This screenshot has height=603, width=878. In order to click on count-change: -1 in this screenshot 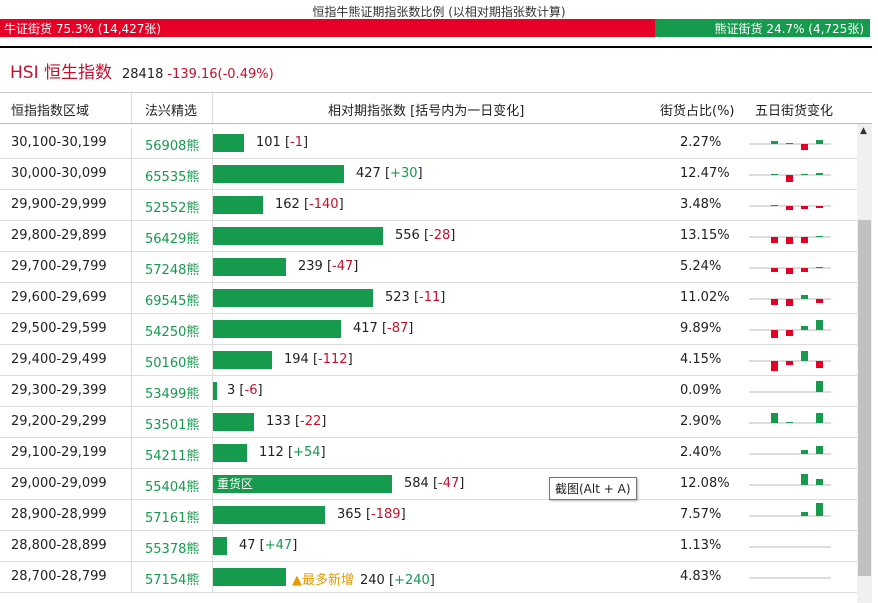, I will do `click(297, 142)`.